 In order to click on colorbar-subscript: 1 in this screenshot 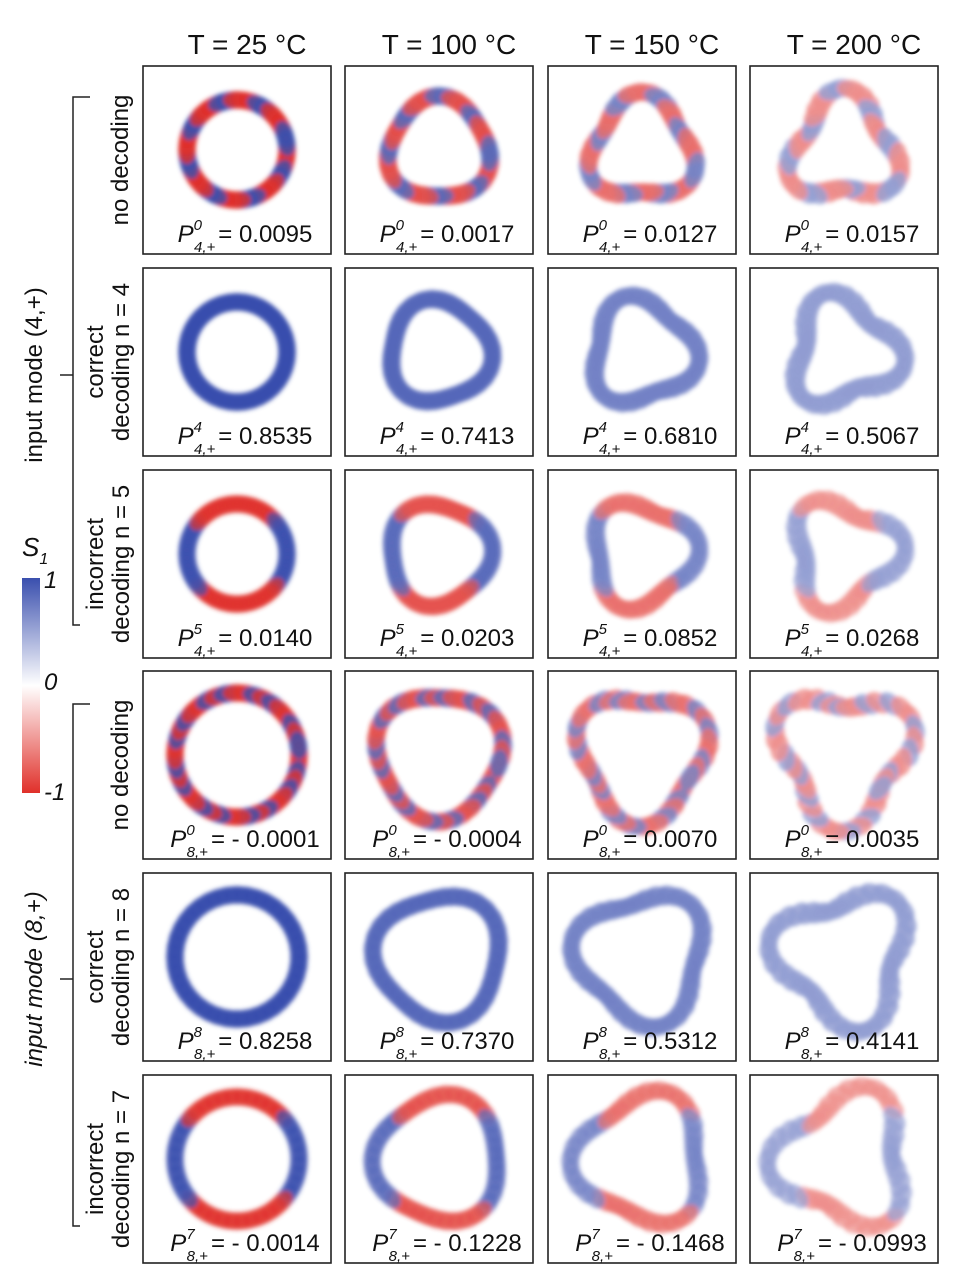, I will do `click(43, 559)`.